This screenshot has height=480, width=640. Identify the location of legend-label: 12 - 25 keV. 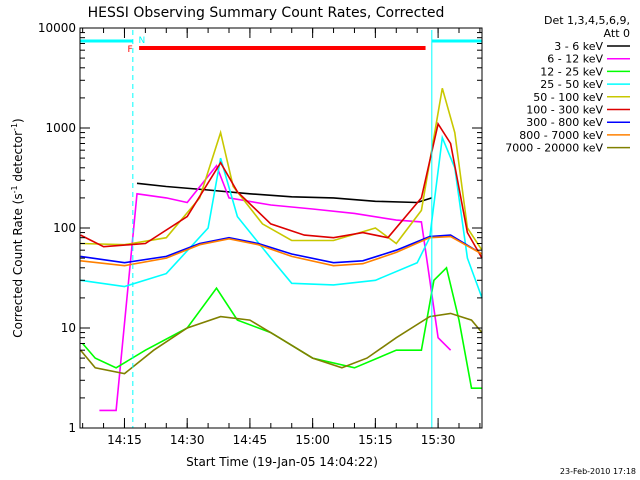
(571, 71).